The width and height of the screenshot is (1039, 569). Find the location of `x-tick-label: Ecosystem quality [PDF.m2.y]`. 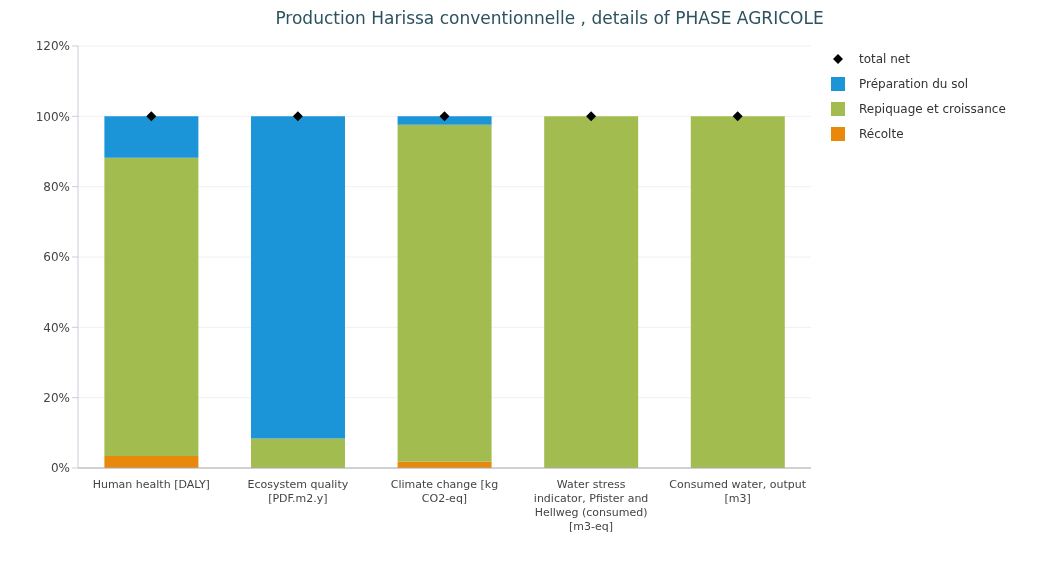

x-tick-label: Ecosystem quality [PDF.m2.y] is located at coordinates (298, 491).